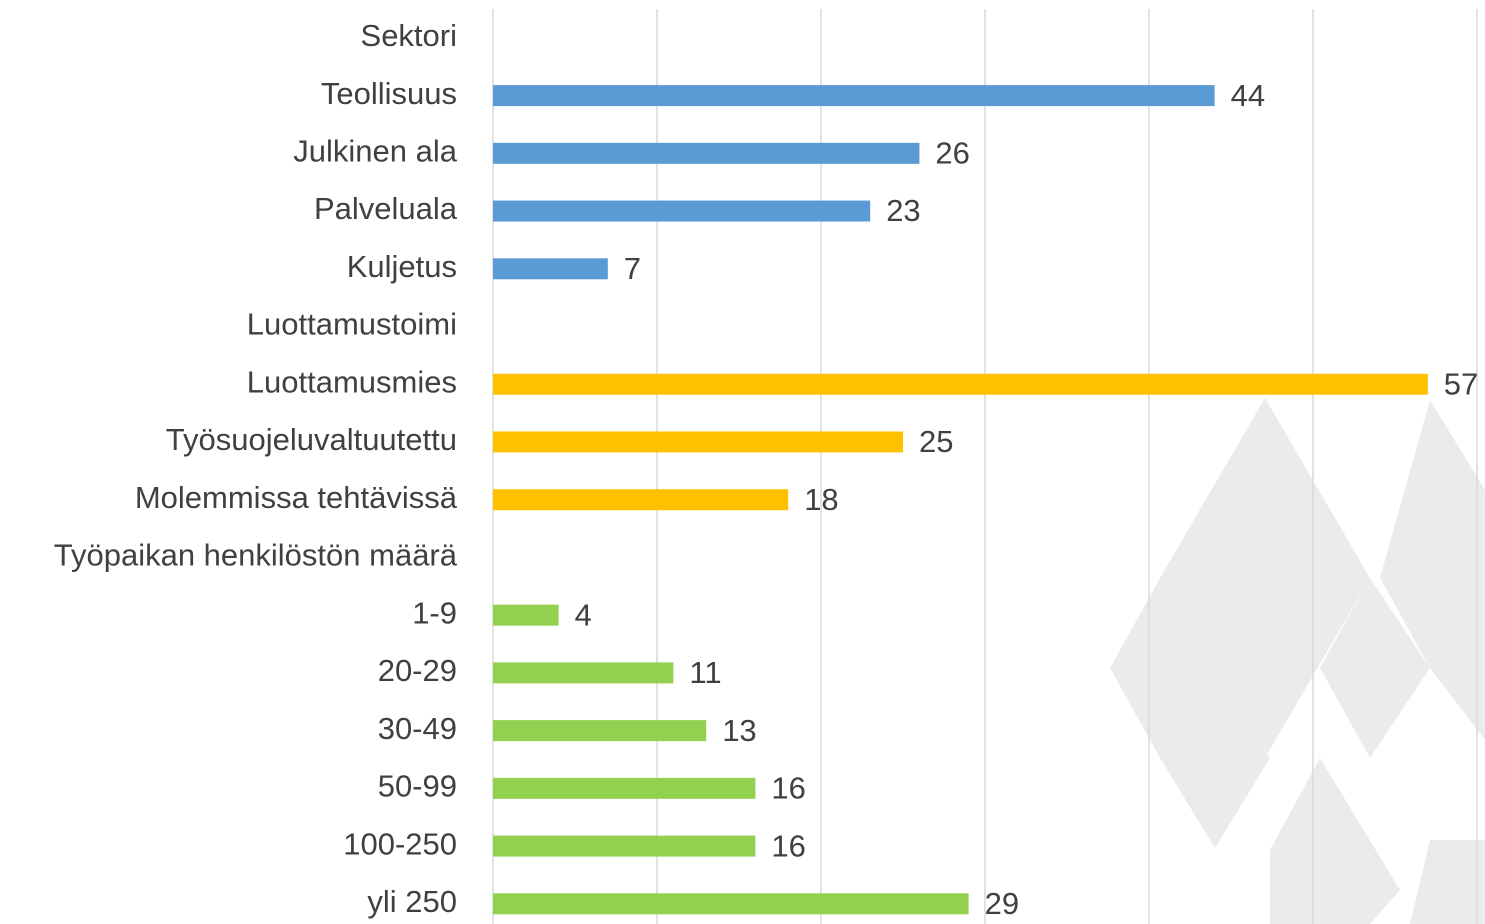  I want to click on y-tick-label: yli 250, so click(412, 901).